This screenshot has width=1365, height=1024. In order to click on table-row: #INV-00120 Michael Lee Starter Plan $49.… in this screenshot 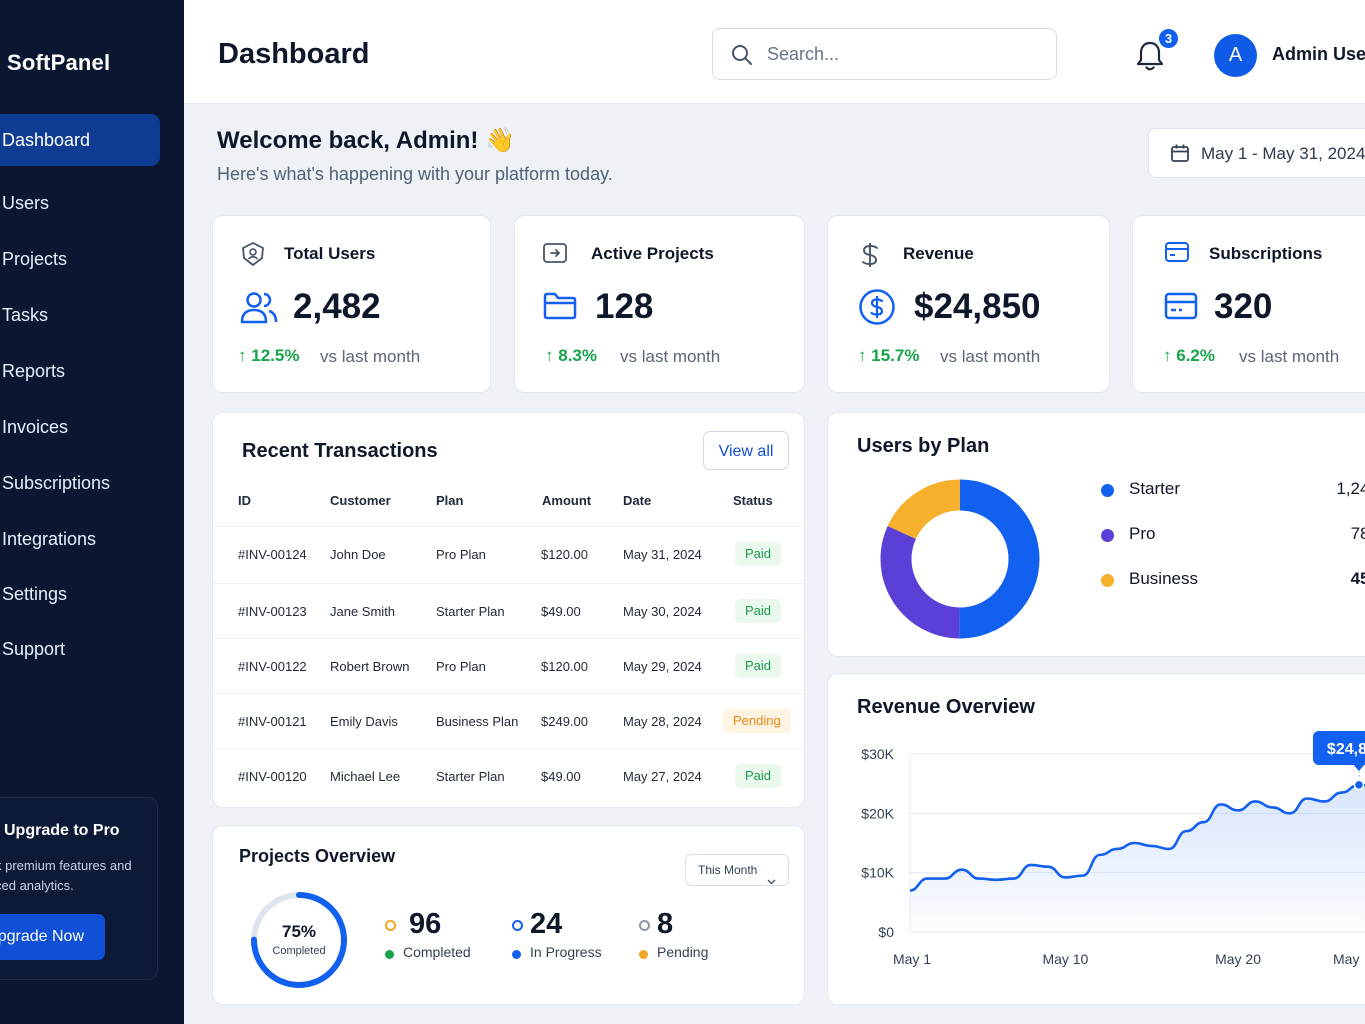, I will do `click(508, 775)`.